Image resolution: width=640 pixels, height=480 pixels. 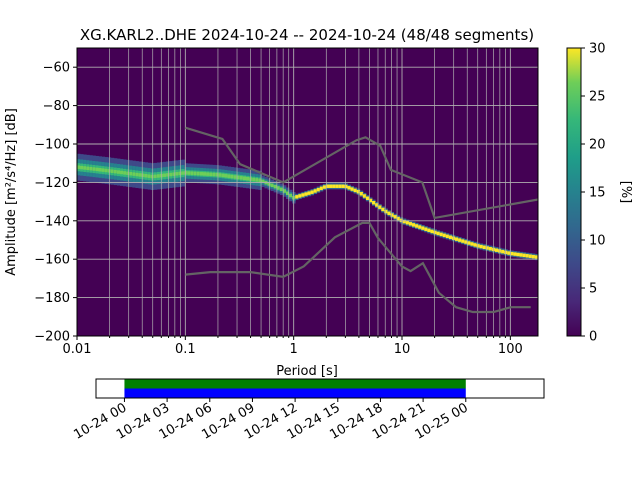 I want to click on colorbar: 0 5 10 15 20 25 30 [%], so click(x=599, y=193).